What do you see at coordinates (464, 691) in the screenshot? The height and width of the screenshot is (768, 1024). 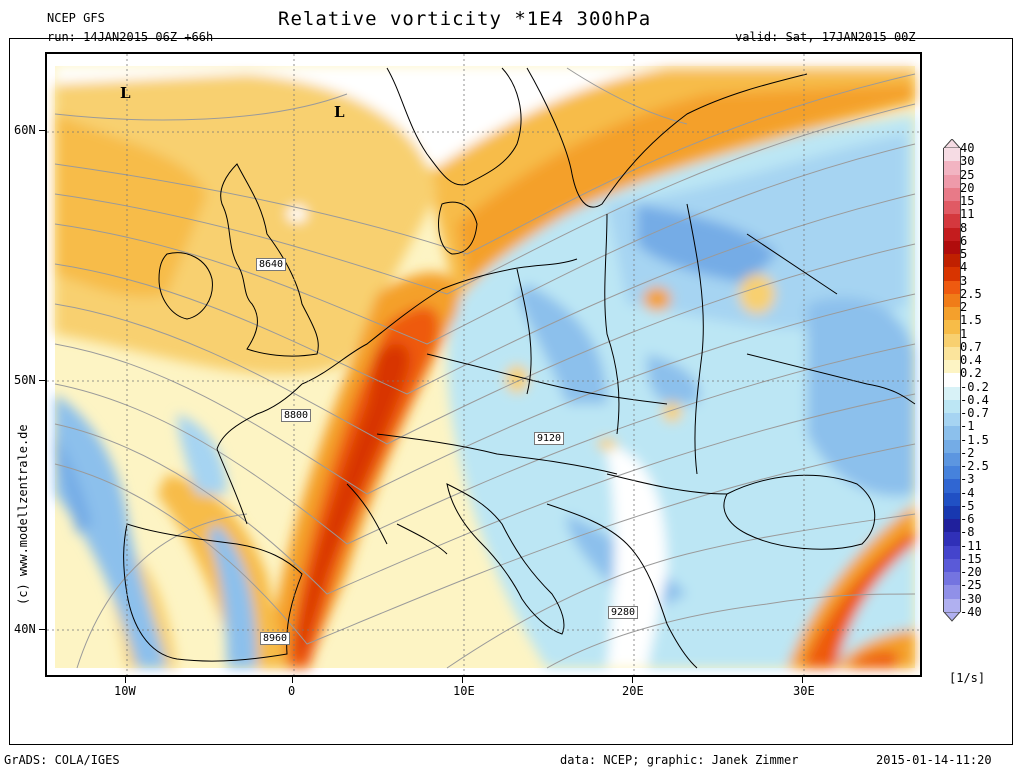 I see `lon-tick: 10E` at bounding box center [464, 691].